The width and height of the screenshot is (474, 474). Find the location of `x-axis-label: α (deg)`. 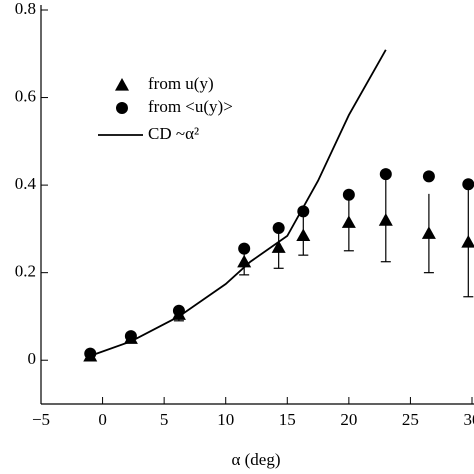

x-axis-label: α (deg) is located at coordinates (255, 459).